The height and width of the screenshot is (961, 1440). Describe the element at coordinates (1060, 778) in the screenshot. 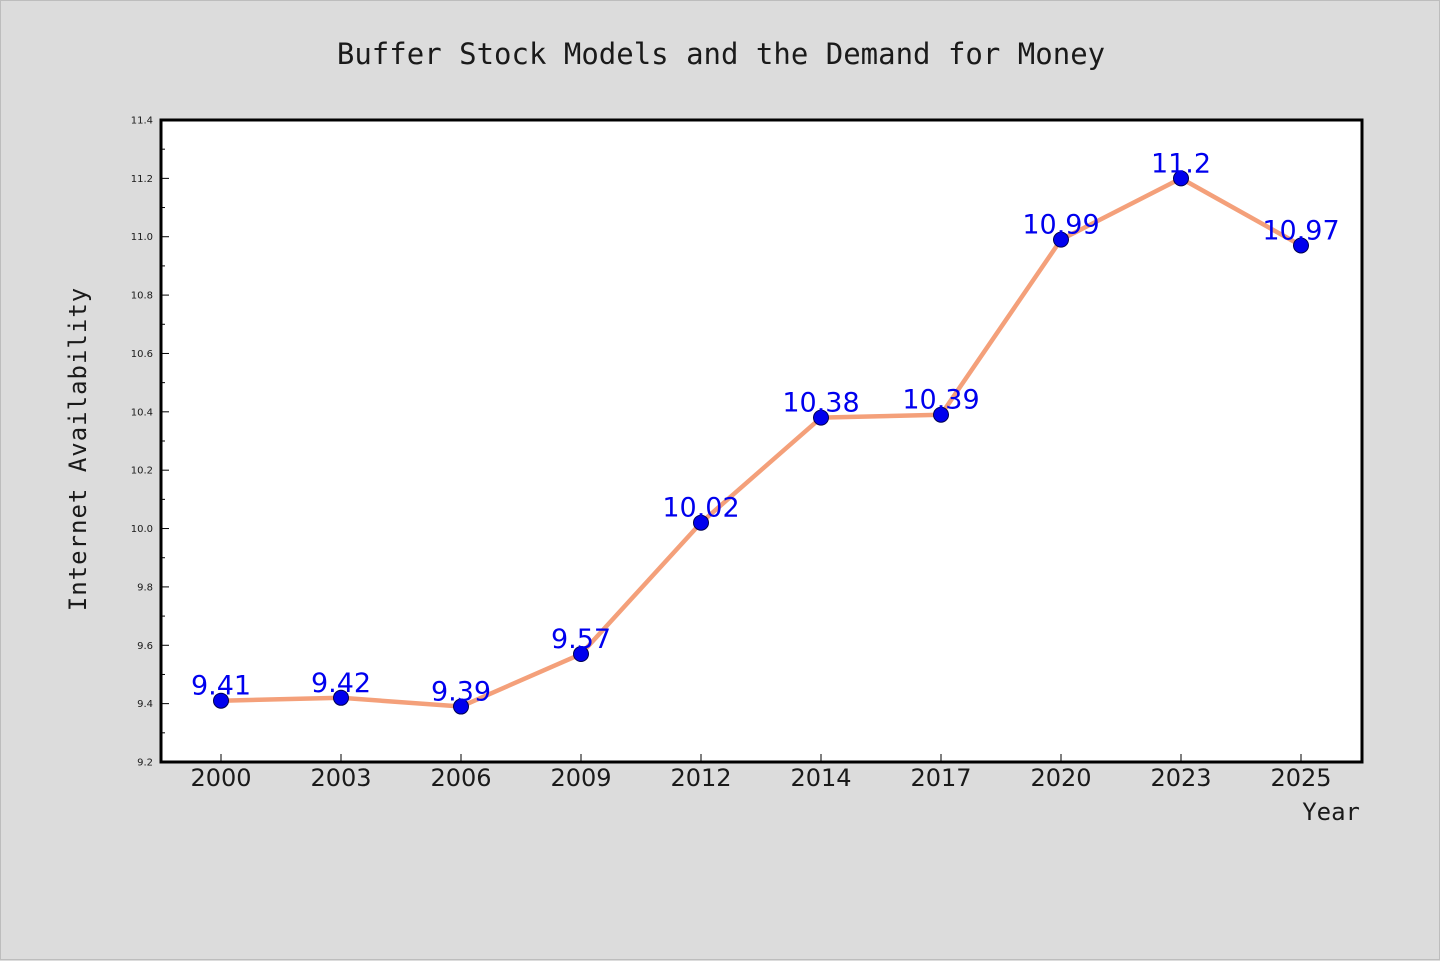

I see `x-tick-label: 2020` at that location.